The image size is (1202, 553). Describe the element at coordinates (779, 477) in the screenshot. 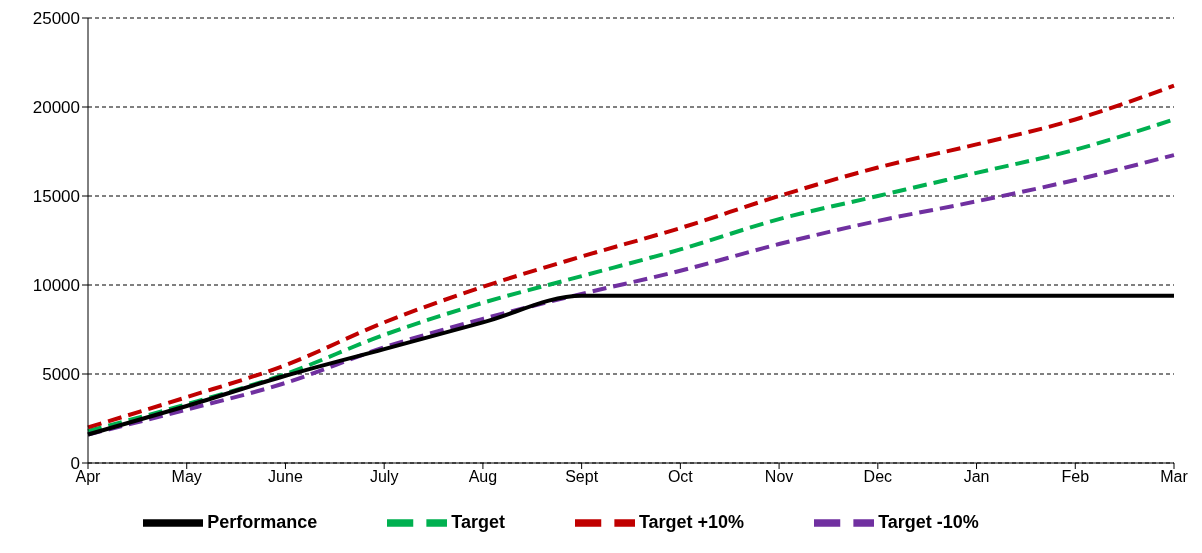

I see `x-tick-label: Nov` at that location.